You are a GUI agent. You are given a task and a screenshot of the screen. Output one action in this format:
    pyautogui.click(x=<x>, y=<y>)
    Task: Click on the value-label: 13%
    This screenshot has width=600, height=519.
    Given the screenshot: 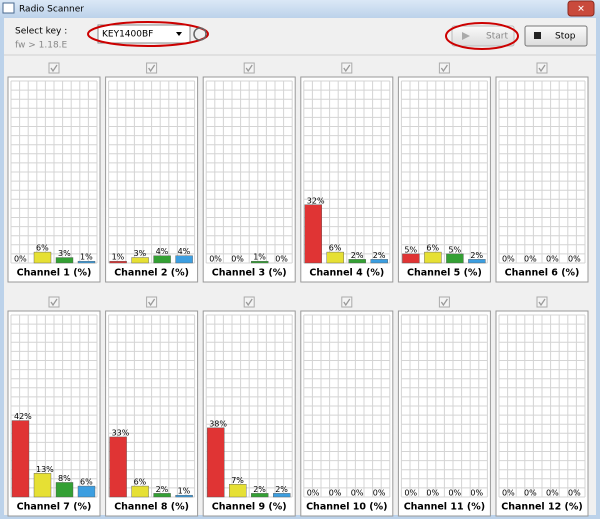 What is the action you would take?
    pyautogui.click(x=45, y=469)
    